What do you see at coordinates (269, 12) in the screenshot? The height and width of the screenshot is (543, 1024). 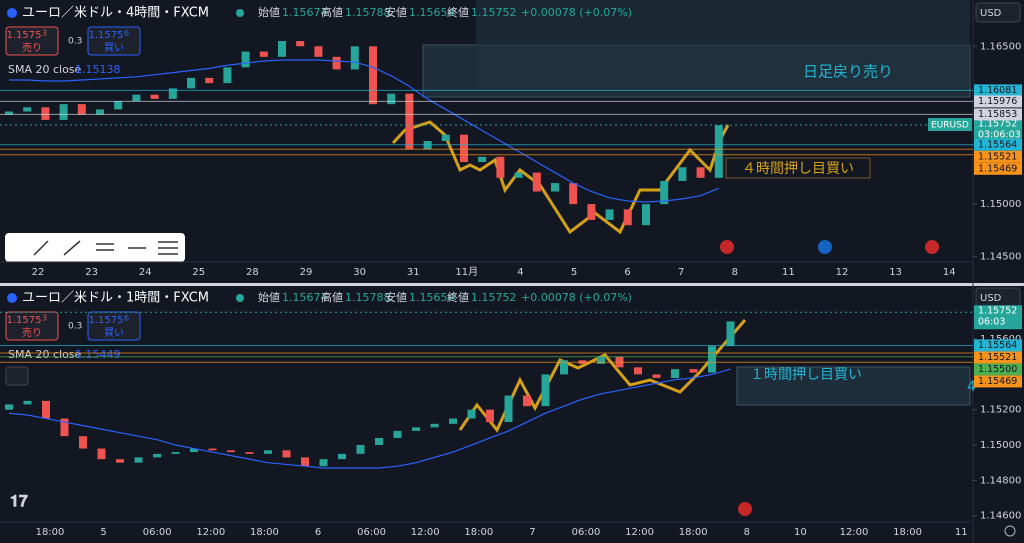 I see `ohlc-label: 始値` at bounding box center [269, 12].